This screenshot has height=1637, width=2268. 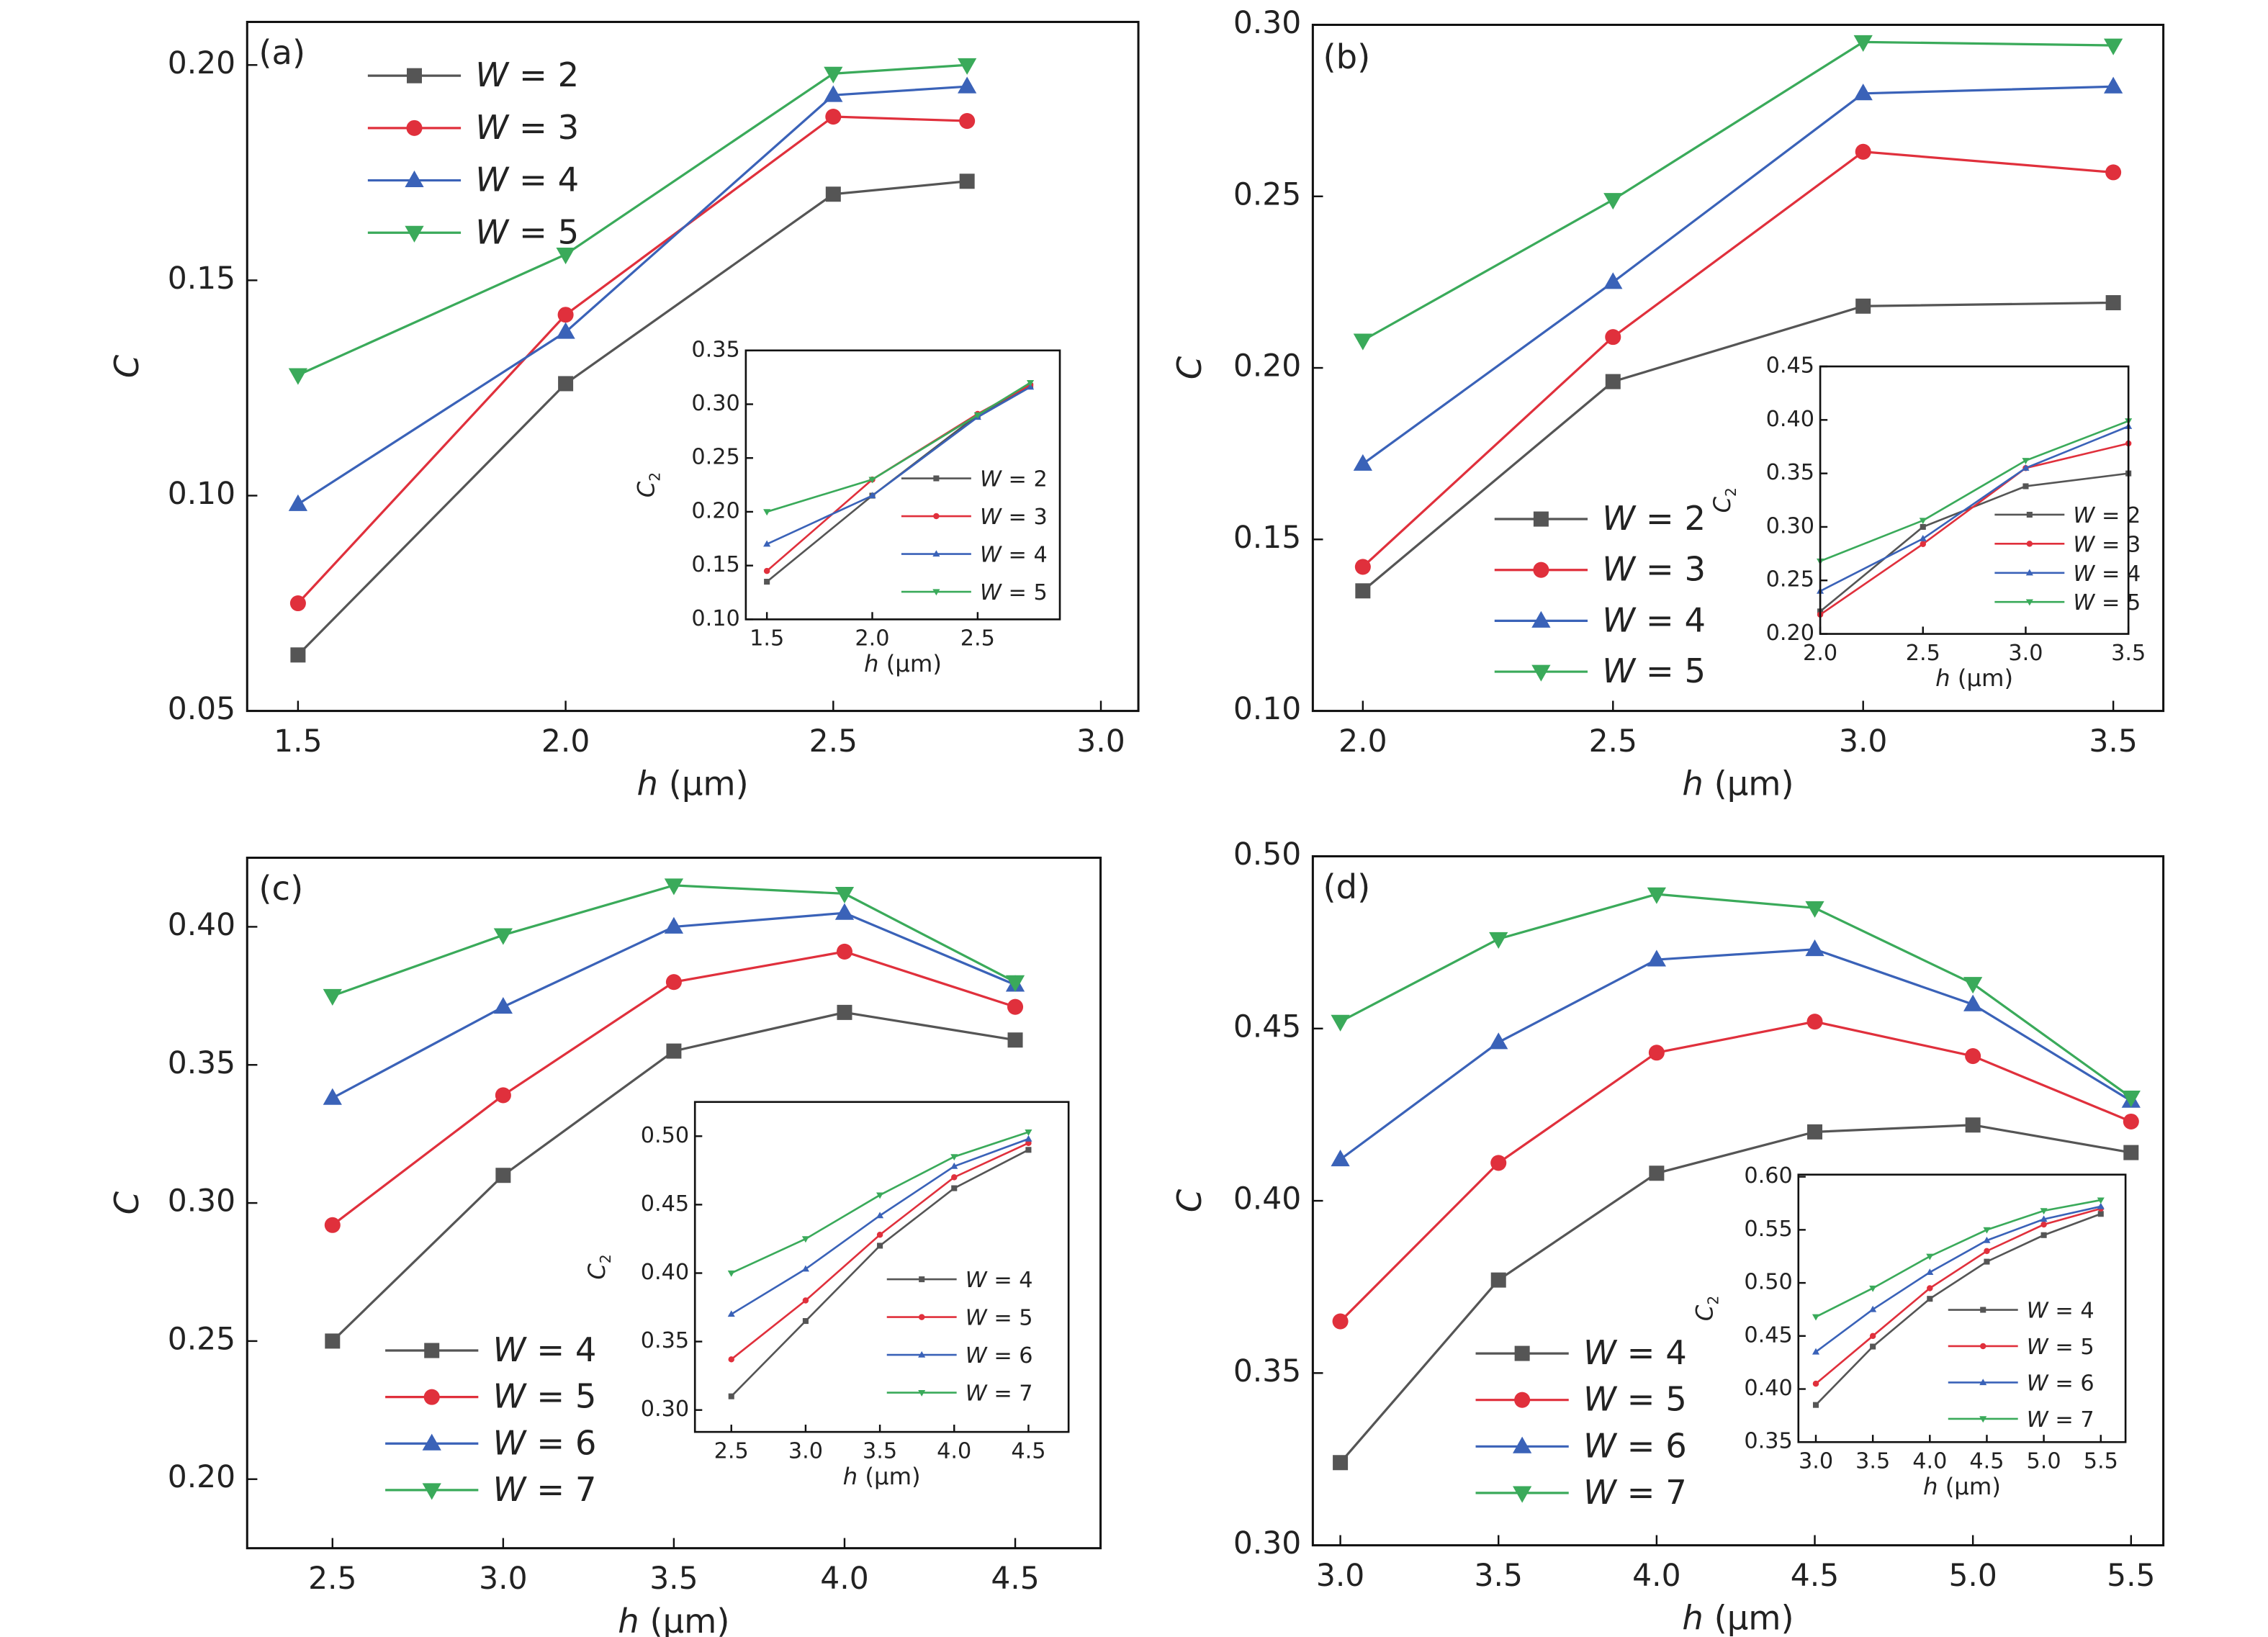 What do you see at coordinates (1972, 1575) in the screenshot?
I see `x-tick-label: 5.0` at bounding box center [1972, 1575].